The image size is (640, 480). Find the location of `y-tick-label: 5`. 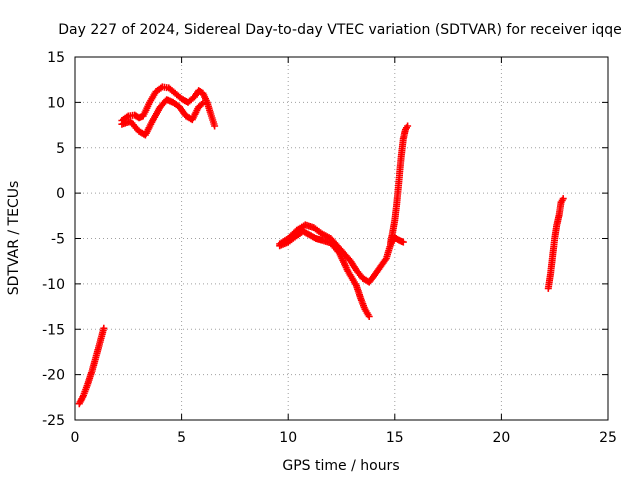

y-tick-label: 5 is located at coordinates (60, 149).